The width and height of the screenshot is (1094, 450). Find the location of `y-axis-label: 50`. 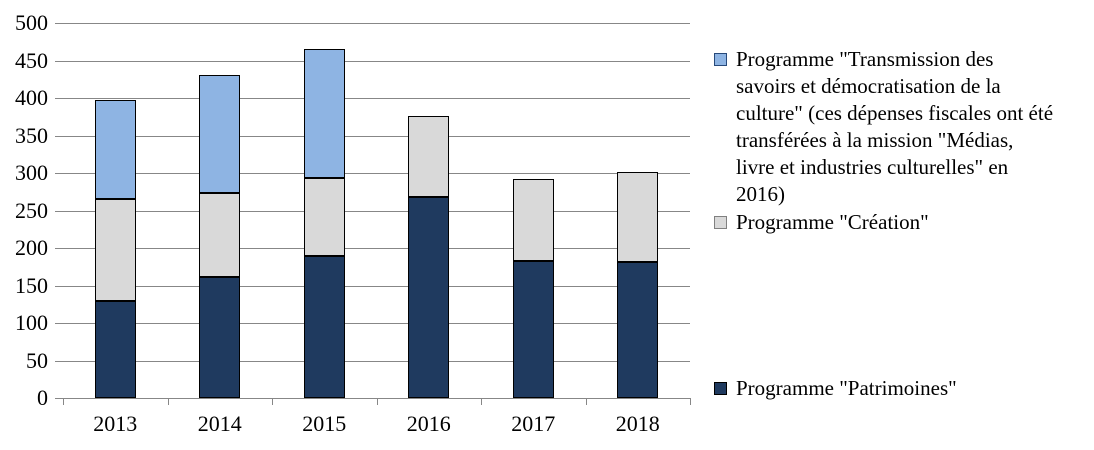

y-axis-label: 50 is located at coordinates (37, 360).